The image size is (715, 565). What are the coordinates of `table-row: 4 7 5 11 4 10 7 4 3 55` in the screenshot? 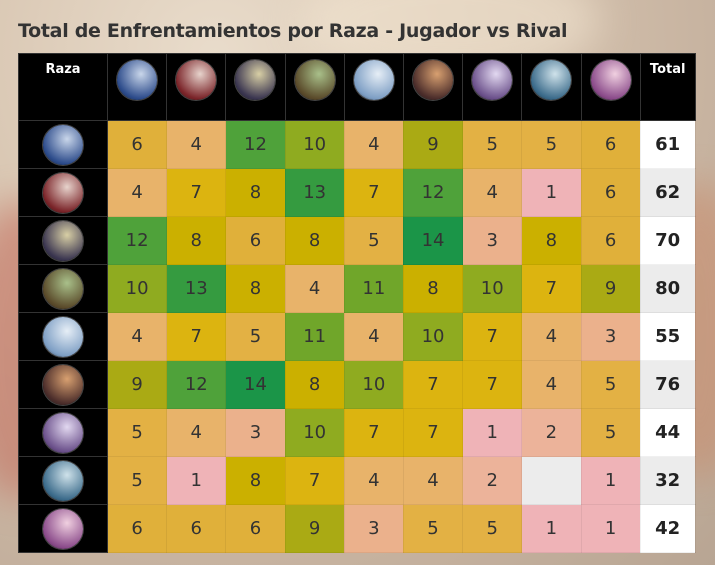 It's located at (357, 336).